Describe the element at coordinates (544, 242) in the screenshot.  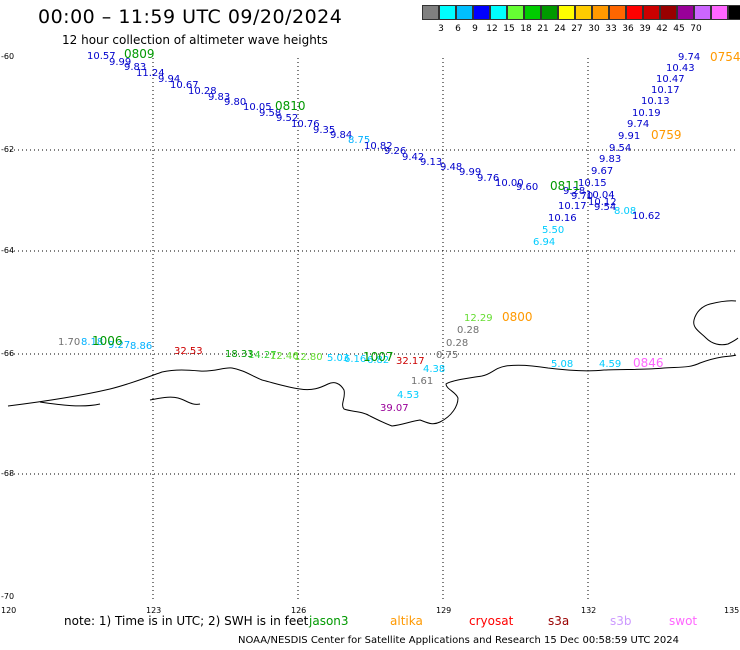
I see `wave-height-value: 6.94` at that location.